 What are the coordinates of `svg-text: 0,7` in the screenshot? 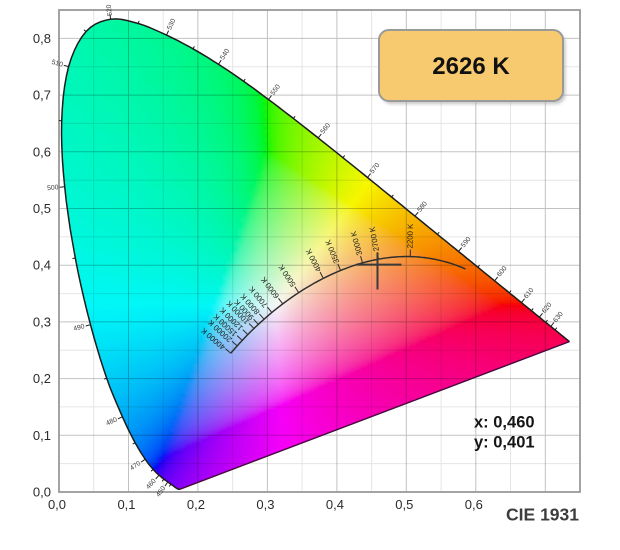 It's located at (42, 95).